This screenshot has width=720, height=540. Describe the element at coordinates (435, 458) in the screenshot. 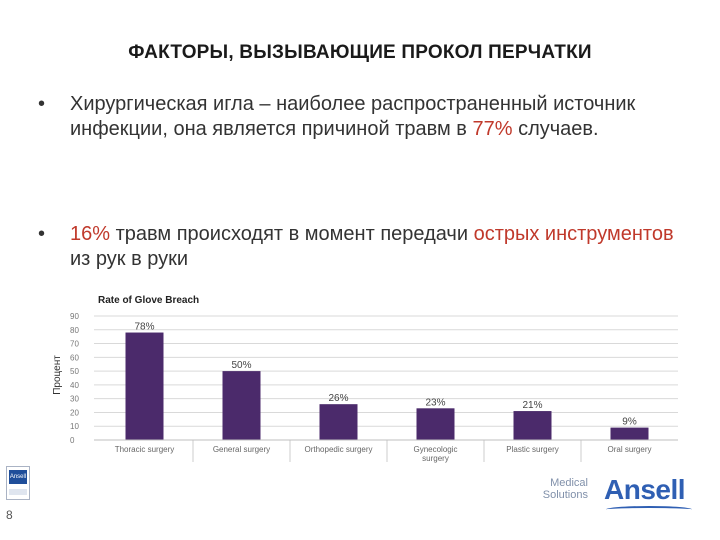

I see `category-label: surgery` at that location.